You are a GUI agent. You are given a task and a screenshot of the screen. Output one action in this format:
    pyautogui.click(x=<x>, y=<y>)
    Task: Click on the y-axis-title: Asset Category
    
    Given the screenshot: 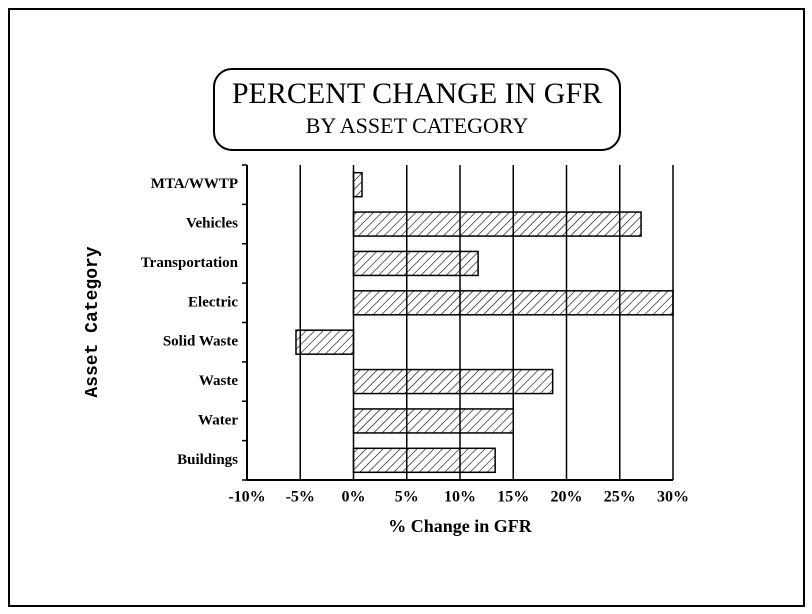 What is the action you would take?
    pyautogui.click(x=93, y=321)
    